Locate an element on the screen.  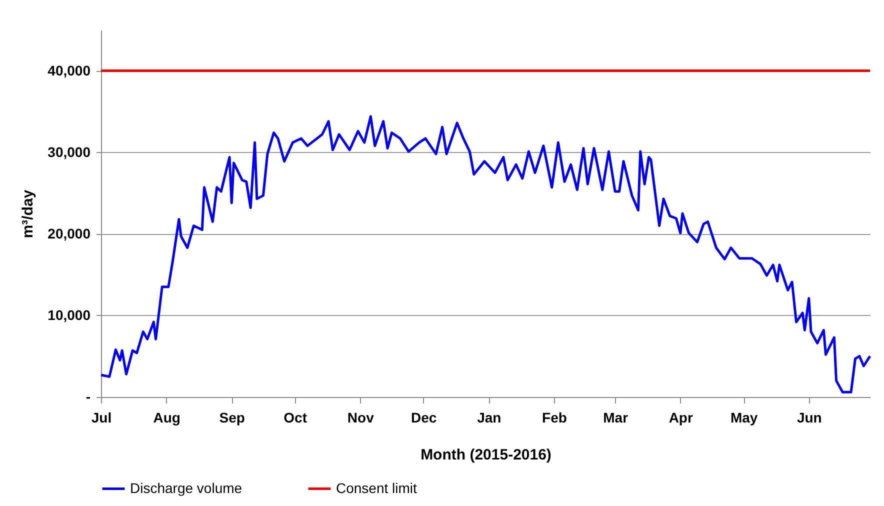
x-tick-label: Feb is located at coordinates (554, 418).